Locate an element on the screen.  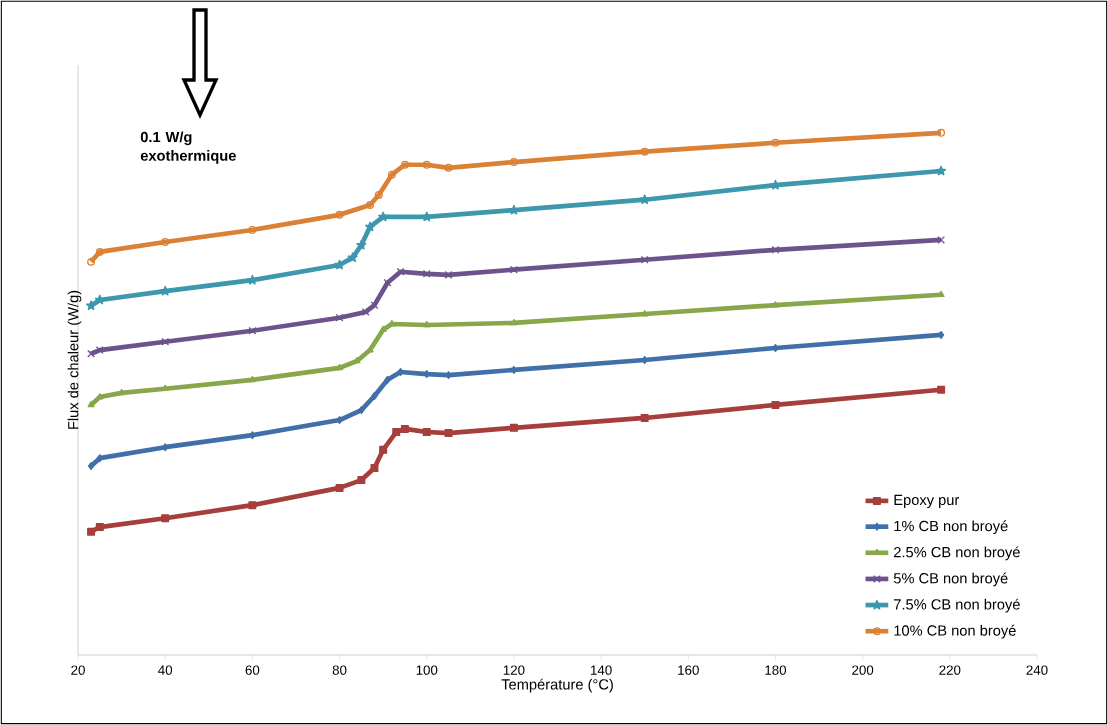
x-tick-label: 20 is located at coordinates (78, 670).